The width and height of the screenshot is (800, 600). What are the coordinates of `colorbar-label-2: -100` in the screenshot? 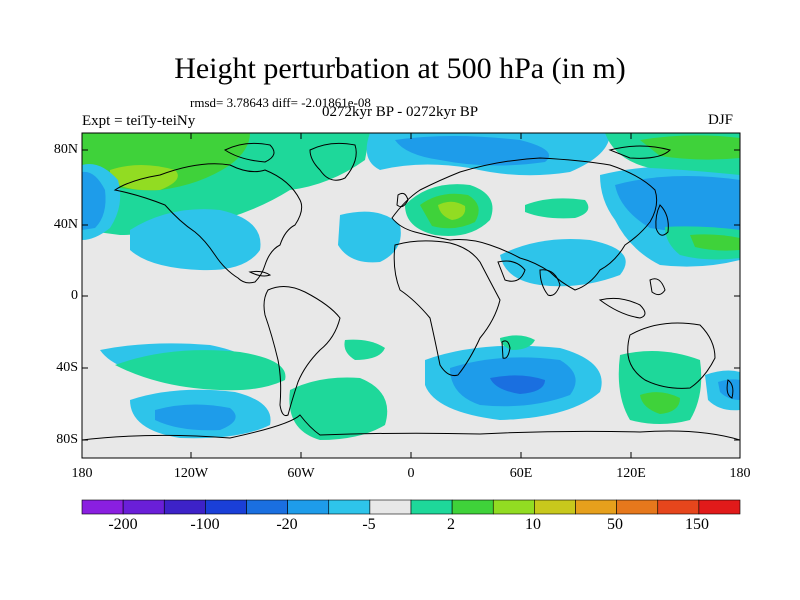 It's located at (205, 524).